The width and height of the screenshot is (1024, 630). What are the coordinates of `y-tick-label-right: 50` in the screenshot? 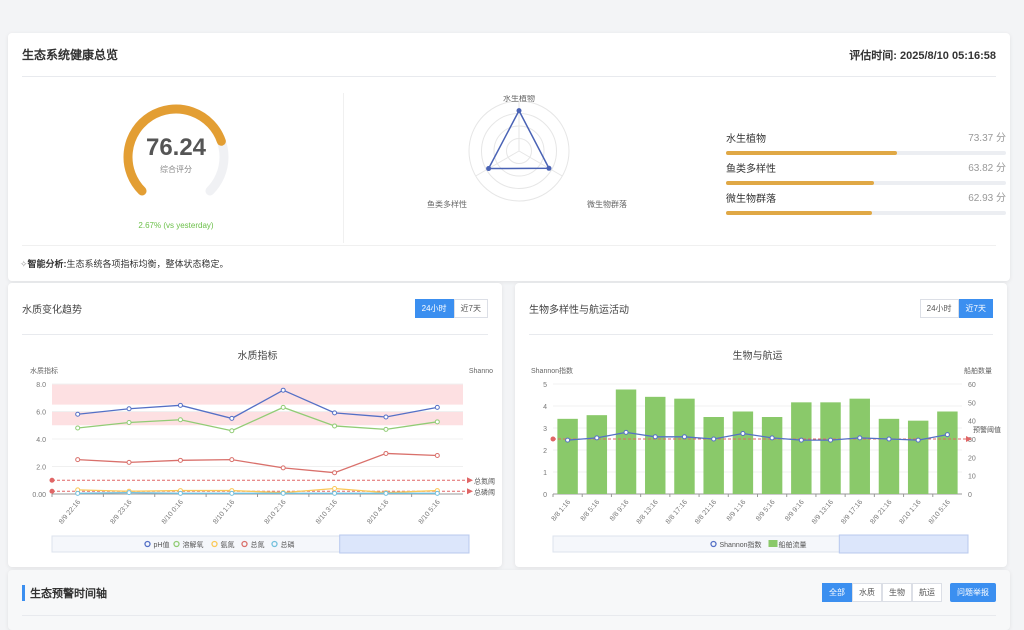 It's located at (972, 403).